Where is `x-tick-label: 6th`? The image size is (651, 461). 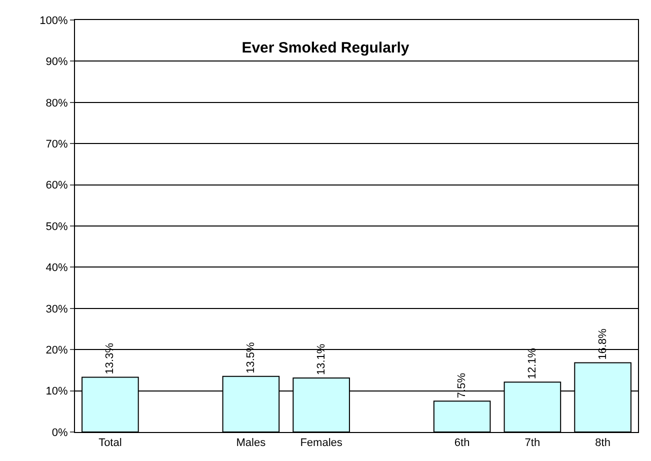
x-tick-label: 6th is located at coordinates (462, 443).